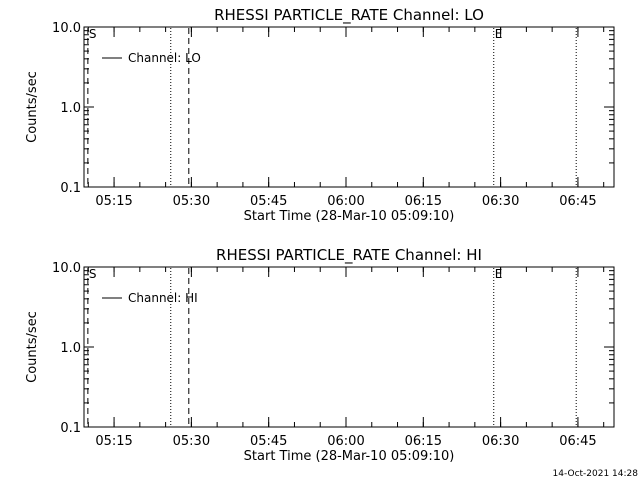 This screenshot has width=640, height=480. What do you see at coordinates (164, 58) in the screenshot?
I see `legend-entry: Channel: LO` at bounding box center [164, 58].